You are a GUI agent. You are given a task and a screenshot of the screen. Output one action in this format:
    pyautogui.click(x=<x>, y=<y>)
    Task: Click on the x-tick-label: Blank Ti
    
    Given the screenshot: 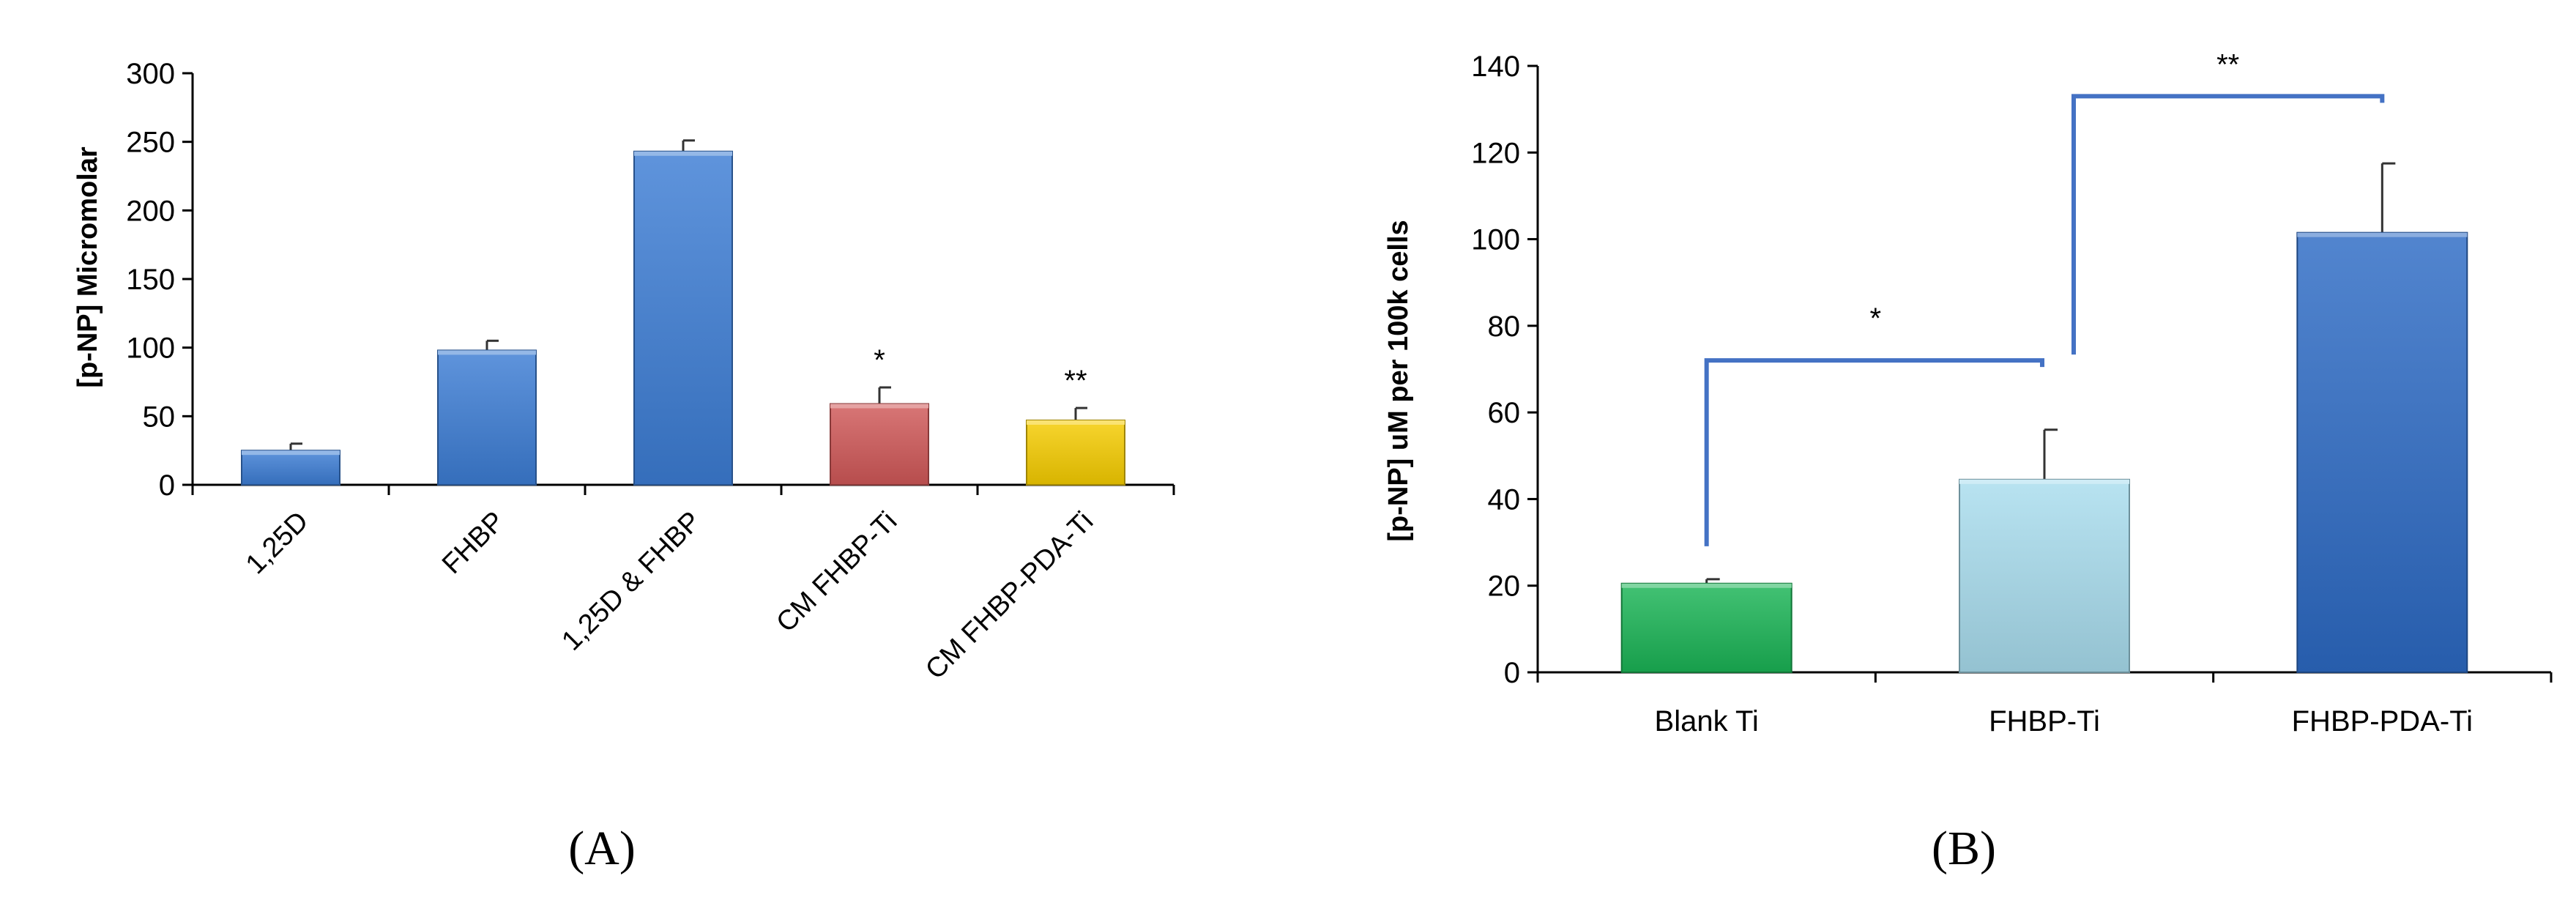 What is the action you would take?
    pyautogui.click(x=1707, y=721)
    